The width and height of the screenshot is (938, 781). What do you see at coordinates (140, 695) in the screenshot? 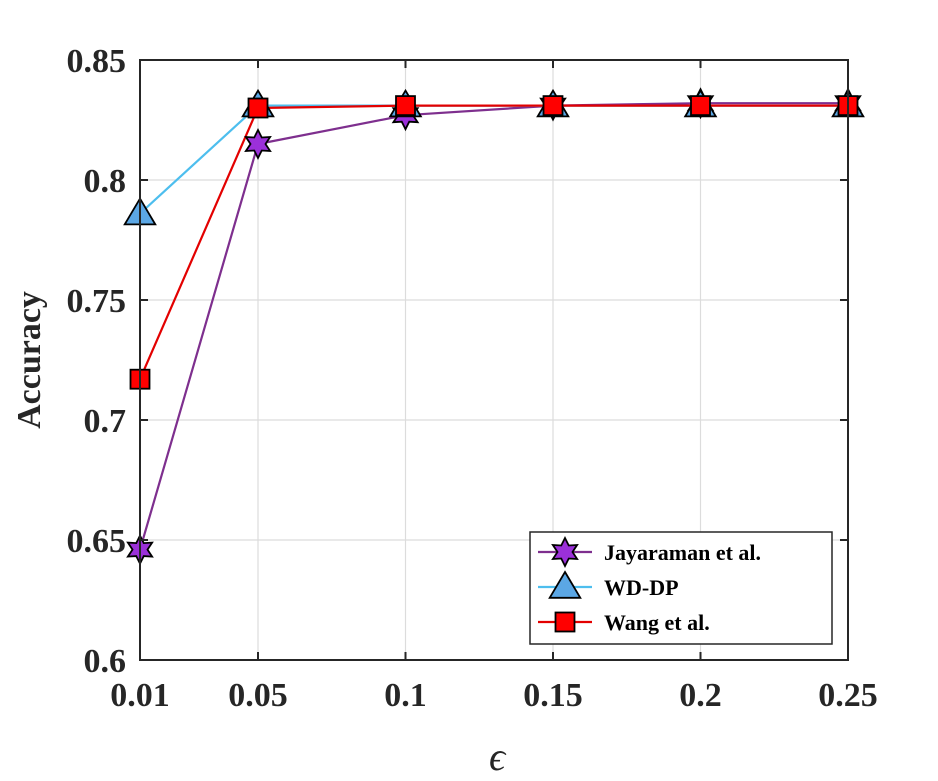
I see `x-tick-label: 0.01` at bounding box center [140, 695].